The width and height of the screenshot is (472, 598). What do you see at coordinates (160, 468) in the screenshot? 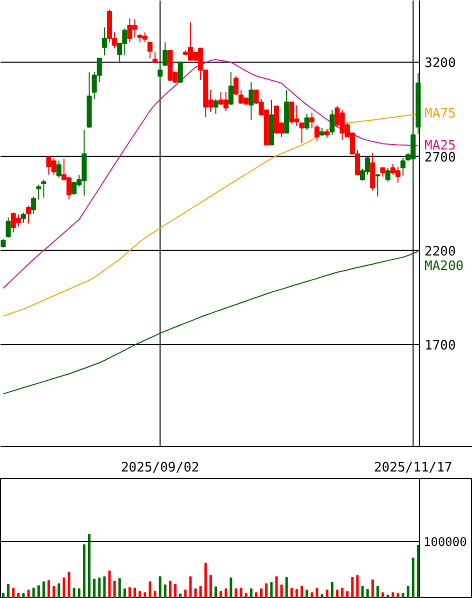
I see `x-tick-label: 2025/09/02` at bounding box center [160, 468].